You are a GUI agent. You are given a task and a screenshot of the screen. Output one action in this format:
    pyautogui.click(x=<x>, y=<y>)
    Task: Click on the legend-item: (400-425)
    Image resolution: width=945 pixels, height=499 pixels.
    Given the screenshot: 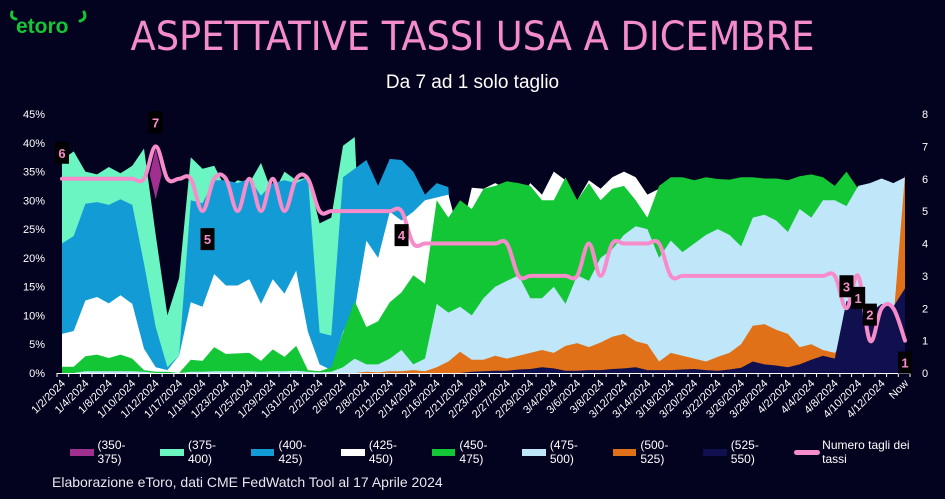 What is the action you would take?
    pyautogui.click(x=288, y=452)
    